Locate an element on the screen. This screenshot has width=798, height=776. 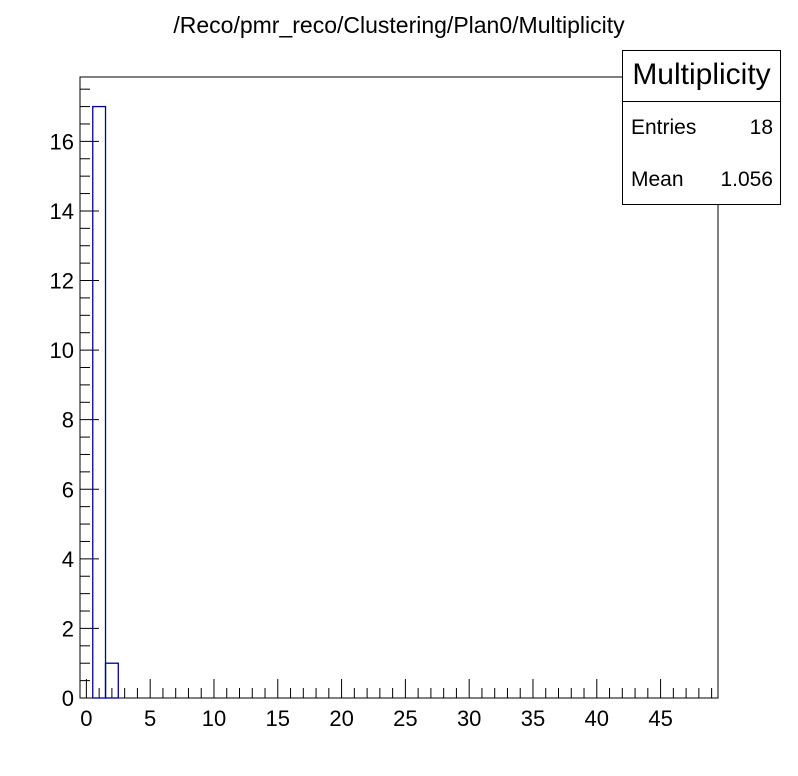
entries-label: Entries is located at coordinates (664, 127).